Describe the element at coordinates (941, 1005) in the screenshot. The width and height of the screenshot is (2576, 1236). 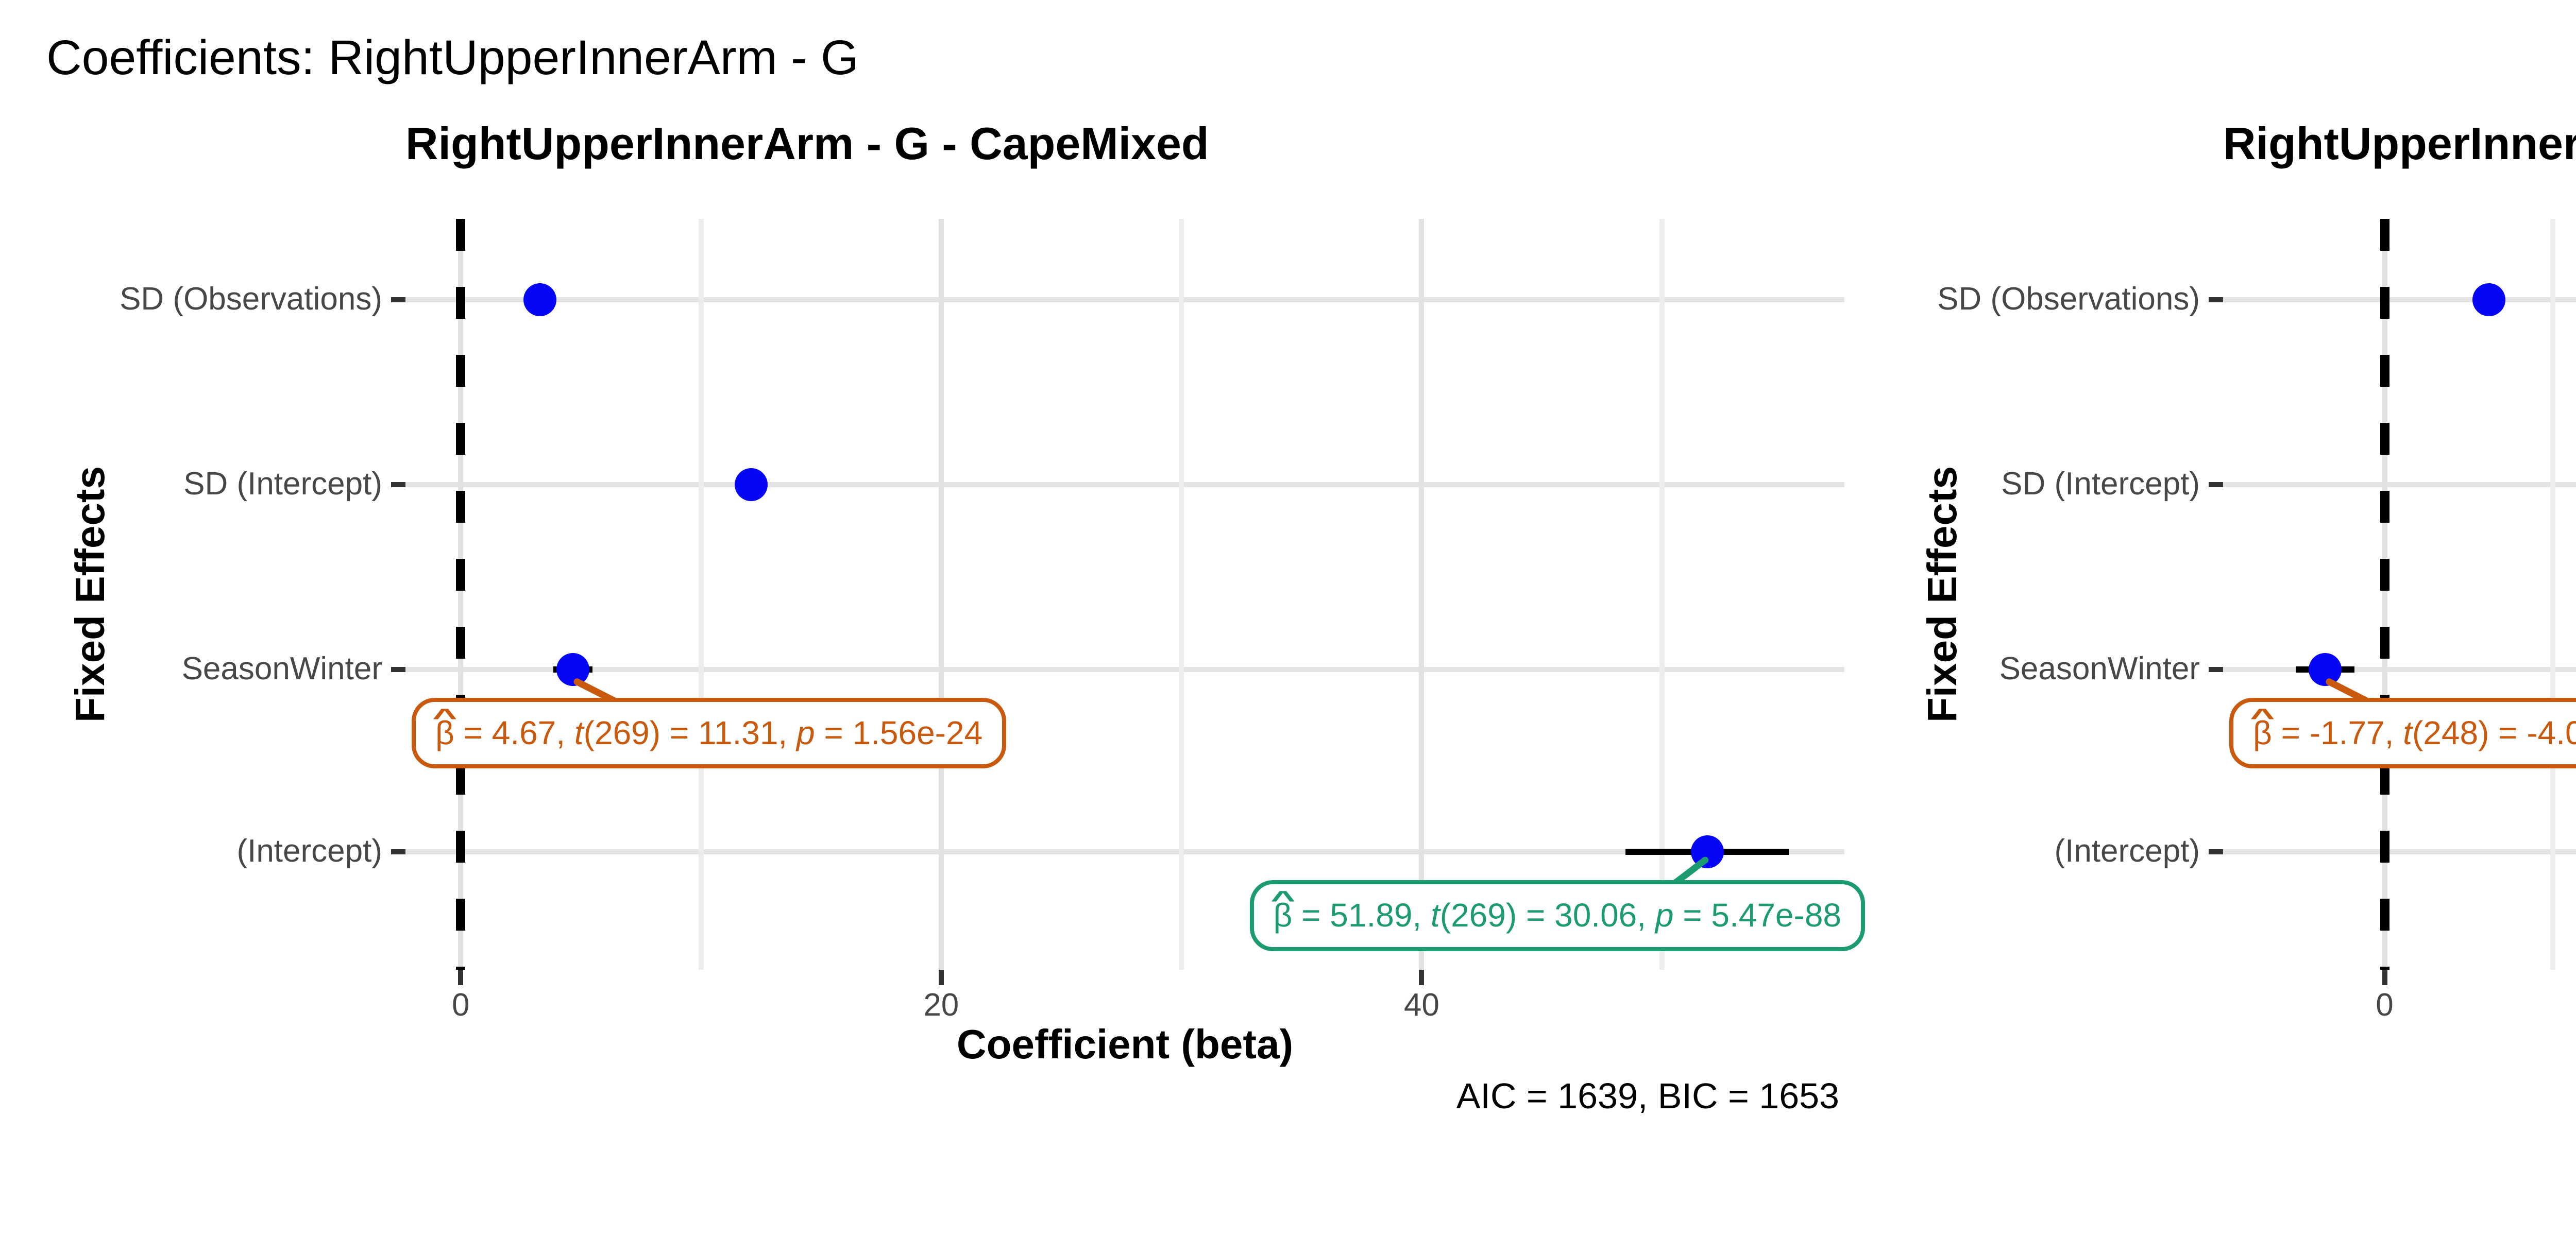
I see `x-tick-label: 20` at that location.